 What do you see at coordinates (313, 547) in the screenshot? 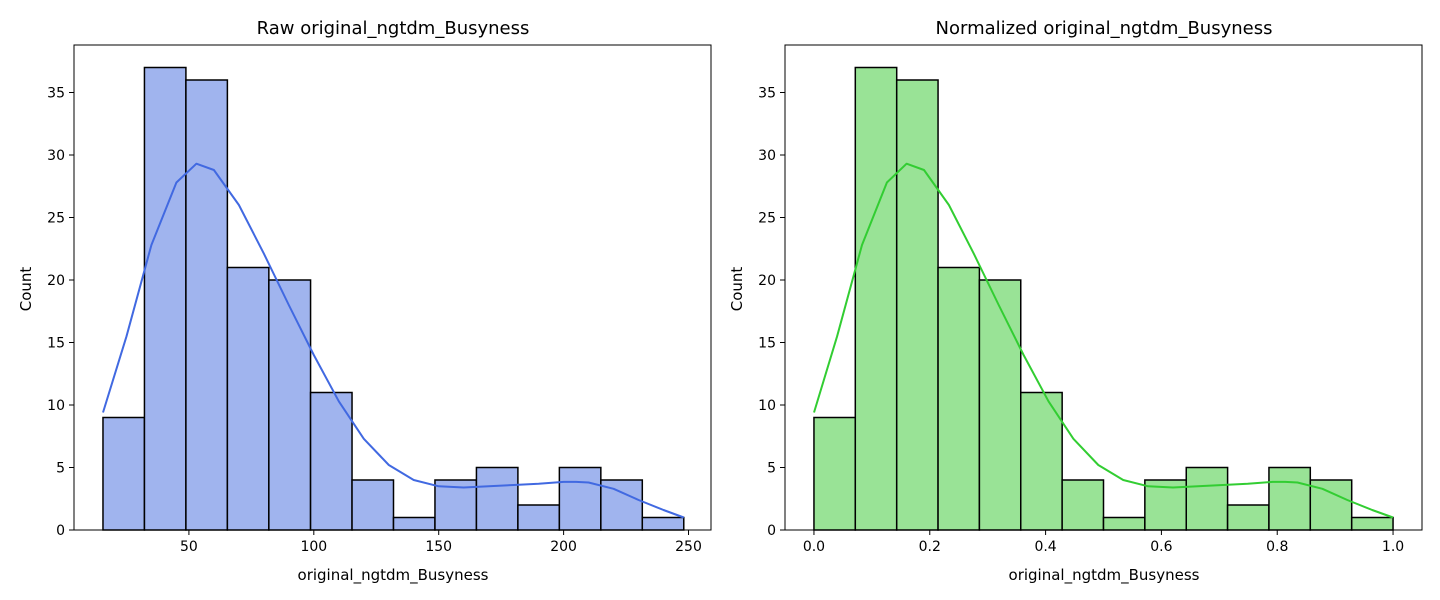
I see `x-tick-label: 100` at bounding box center [313, 547].